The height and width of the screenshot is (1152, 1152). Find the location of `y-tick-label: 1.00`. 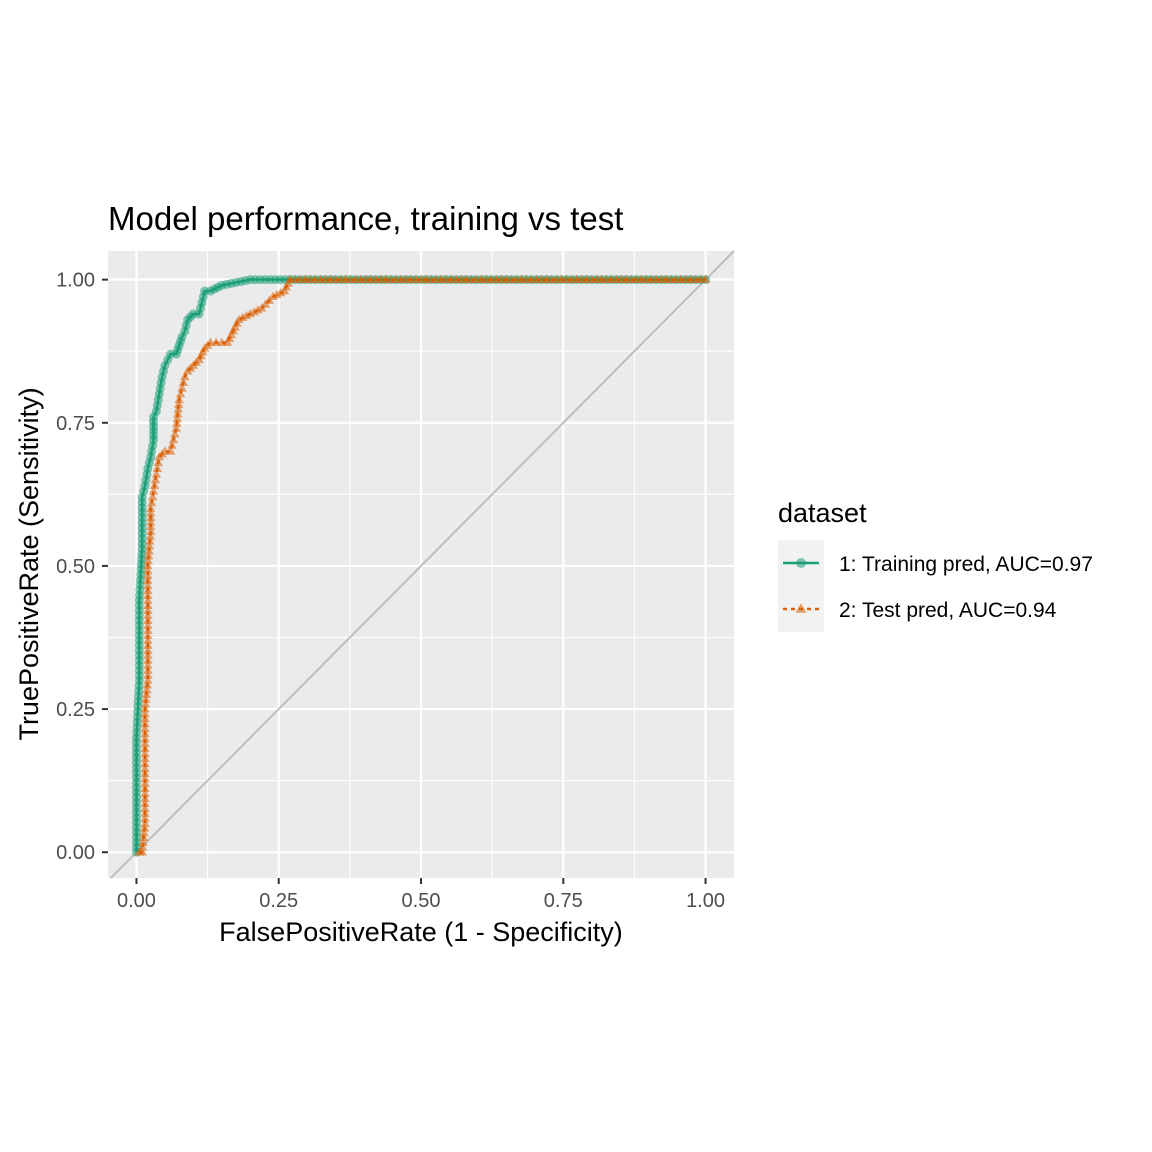

y-tick-label: 1.00 is located at coordinates (75, 281).